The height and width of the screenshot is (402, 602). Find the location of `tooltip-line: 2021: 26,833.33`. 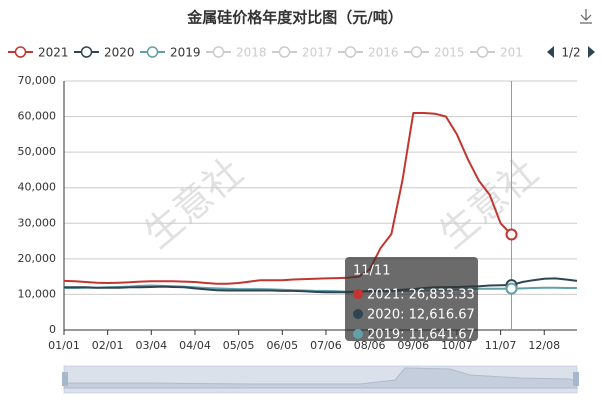

tooltip-line: 2021: 26,833.33 is located at coordinates (421, 295).